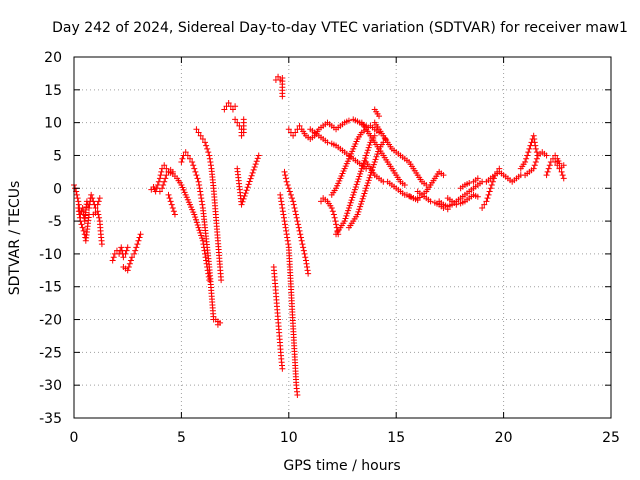  What do you see at coordinates (345, 438) in the screenshot?
I see `x-tick-labels: 0 5 10 15 20 25` at bounding box center [345, 438].